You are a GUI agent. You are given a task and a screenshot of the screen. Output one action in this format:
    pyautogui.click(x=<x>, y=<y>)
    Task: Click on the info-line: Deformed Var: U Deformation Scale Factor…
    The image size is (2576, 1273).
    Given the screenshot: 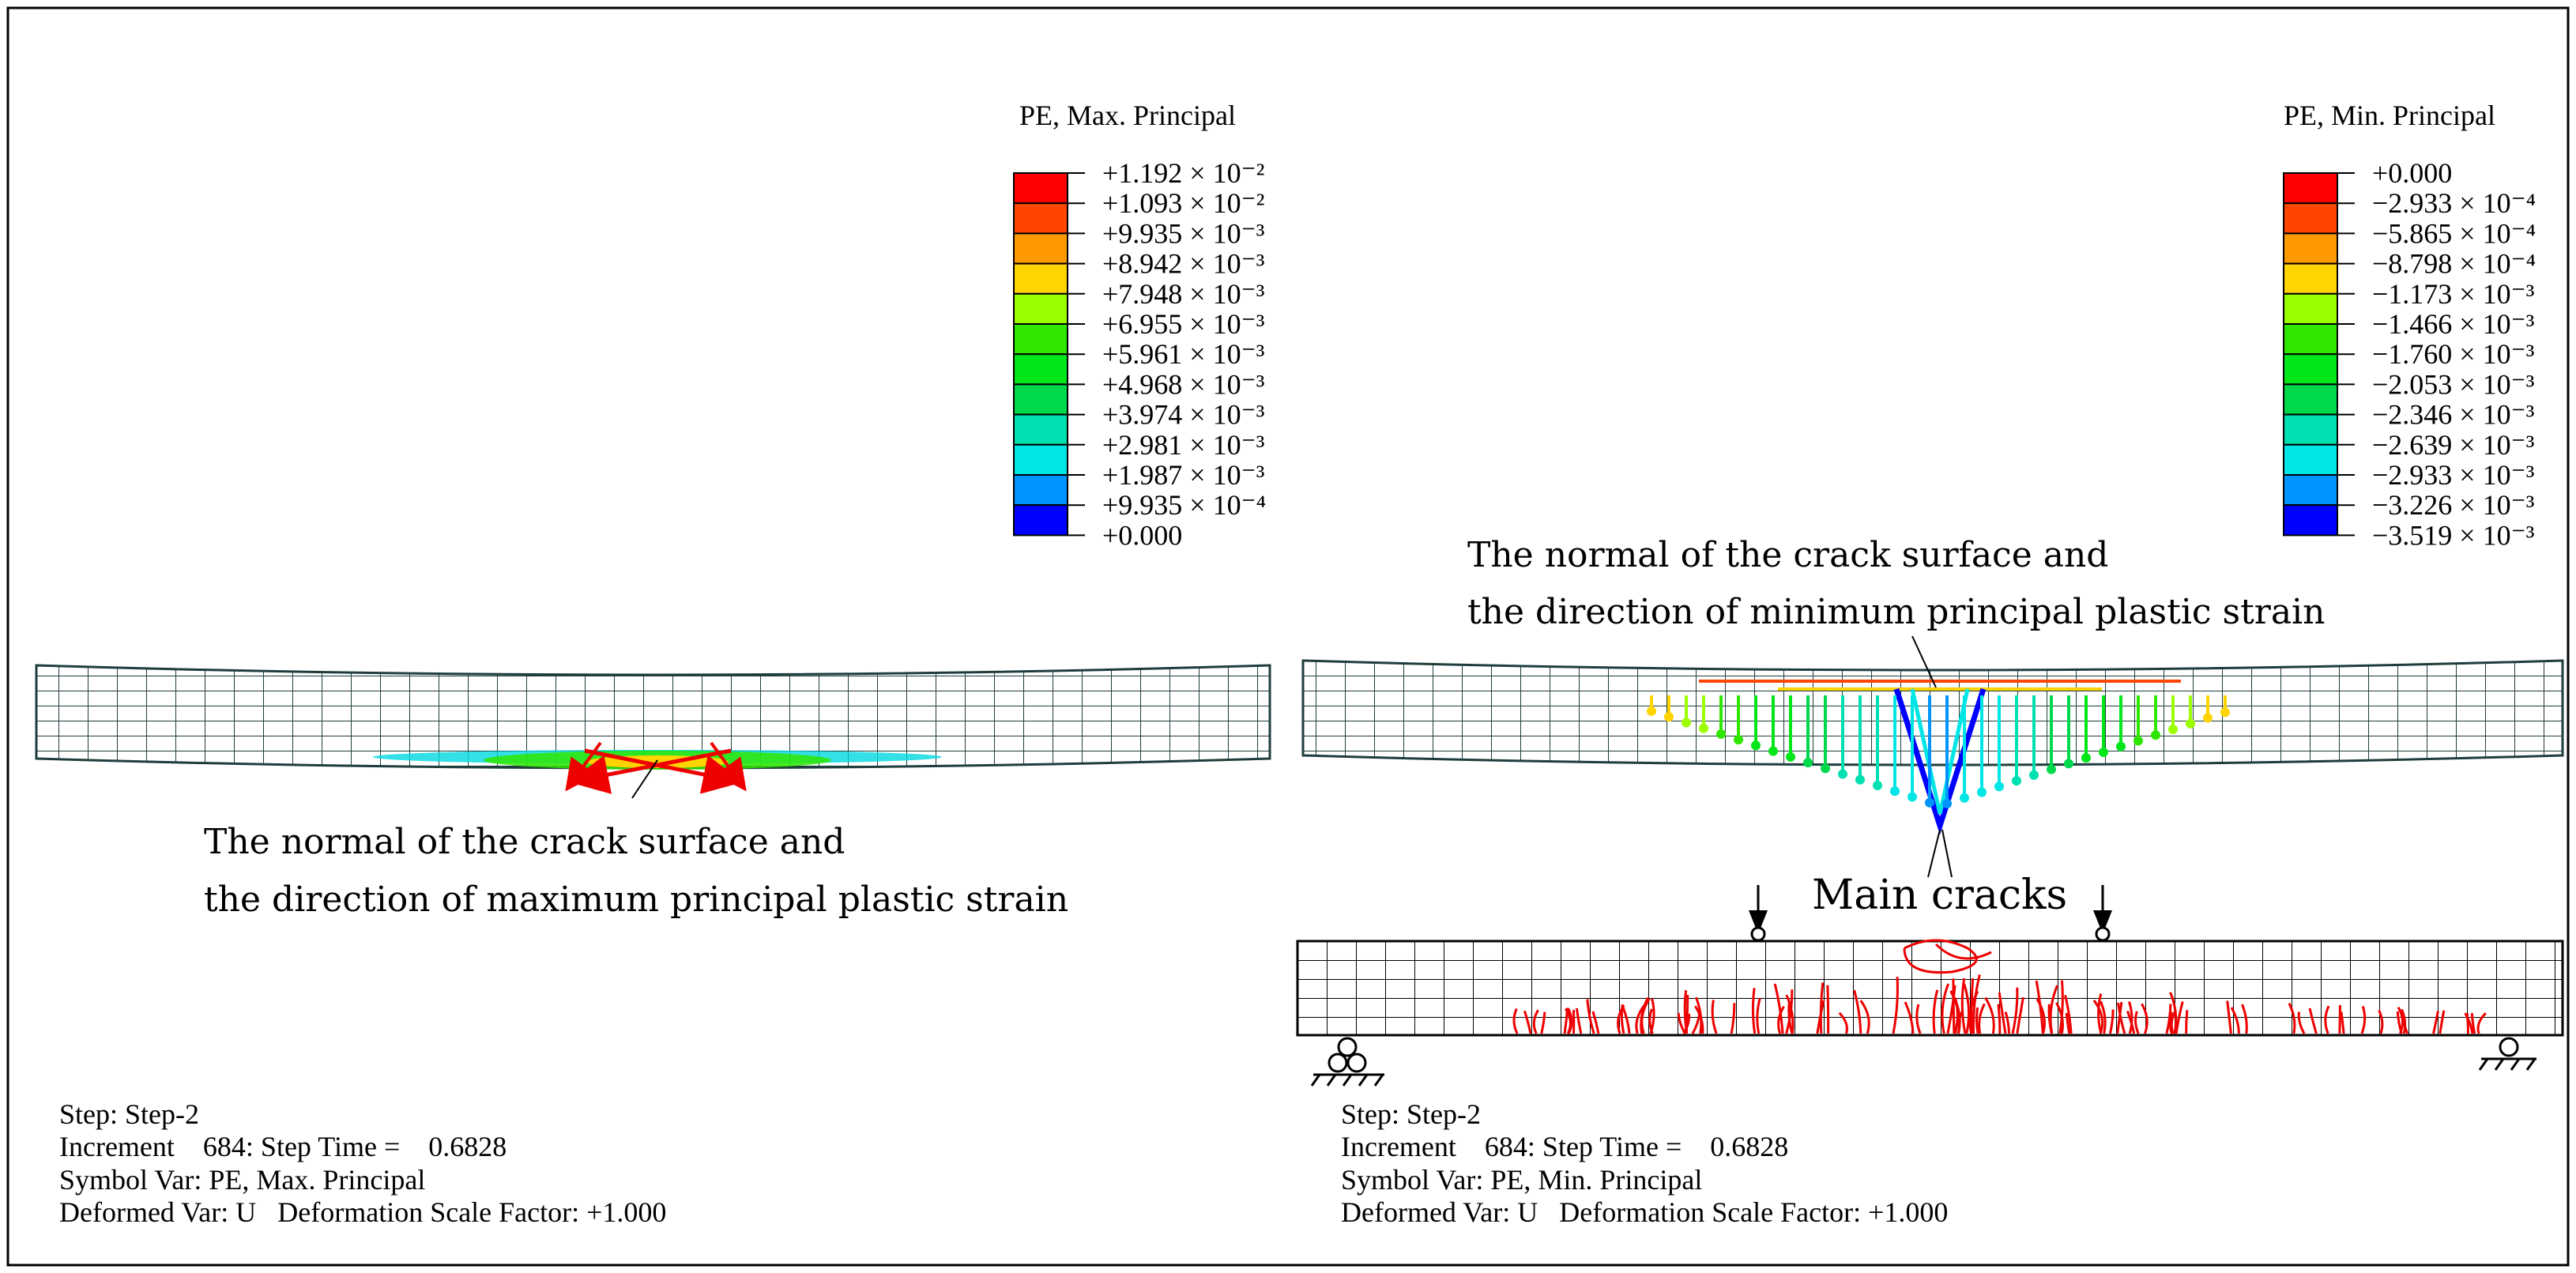 What is the action you would take?
    pyautogui.click(x=362, y=1212)
    